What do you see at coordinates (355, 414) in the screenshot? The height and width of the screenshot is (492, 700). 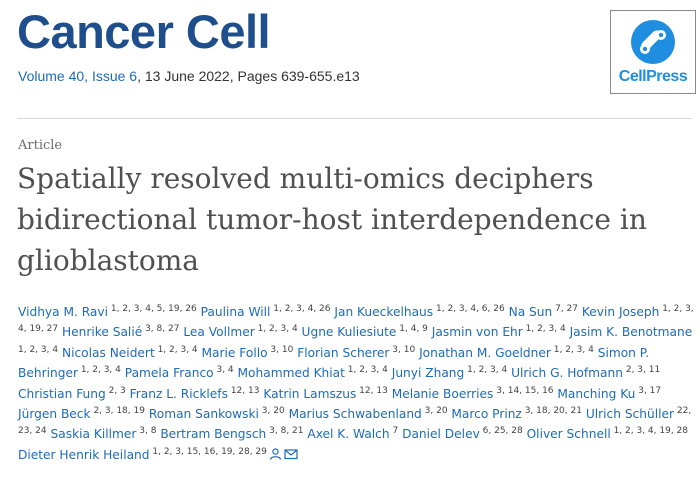 I see `author-name: Marius Schwabenland` at bounding box center [355, 414].